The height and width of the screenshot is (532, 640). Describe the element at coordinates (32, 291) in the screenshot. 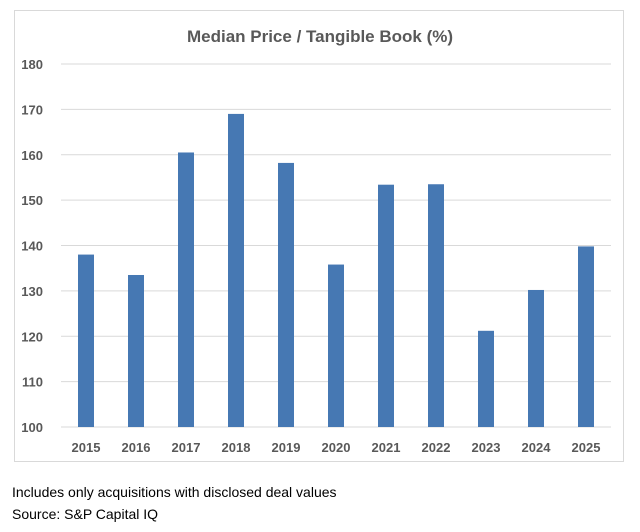

I see `y-tick-label: 130` at that location.